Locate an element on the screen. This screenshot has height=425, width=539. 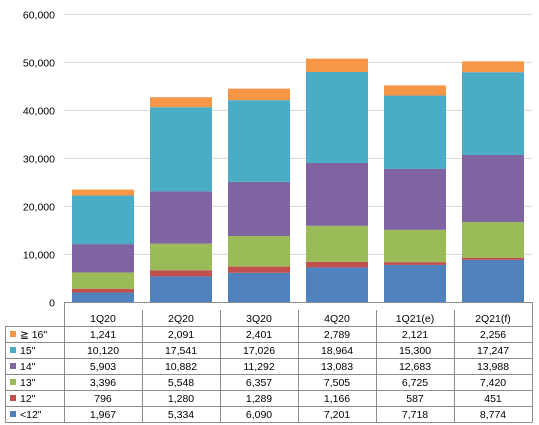
x-tick-label: 2Q20 is located at coordinates (181, 319).